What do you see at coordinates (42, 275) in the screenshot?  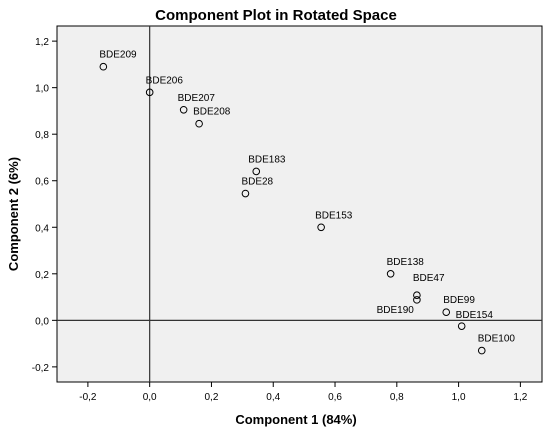 I see `y-tick-label: 0,2` at bounding box center [42, 275].